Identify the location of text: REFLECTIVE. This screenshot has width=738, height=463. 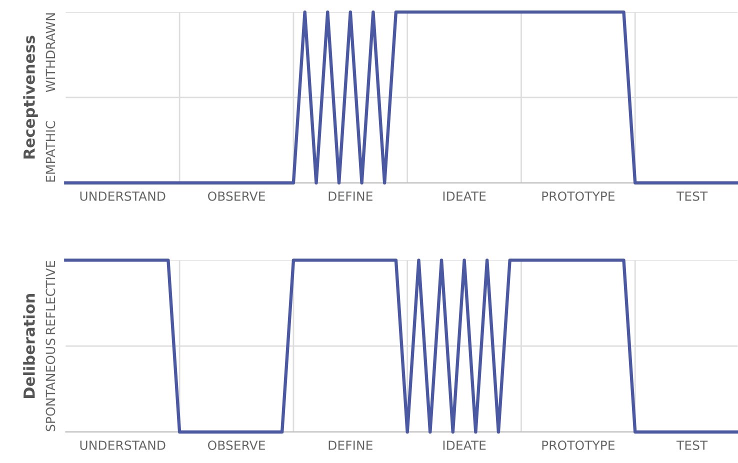
(51, 297).